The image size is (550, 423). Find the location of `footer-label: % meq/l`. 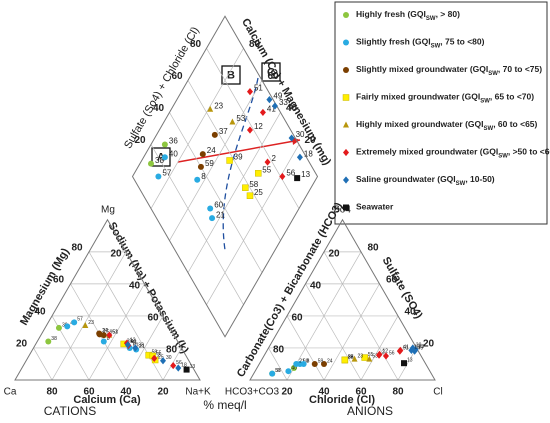

footer-label: % meq/l is located at coordinates (224, 405).